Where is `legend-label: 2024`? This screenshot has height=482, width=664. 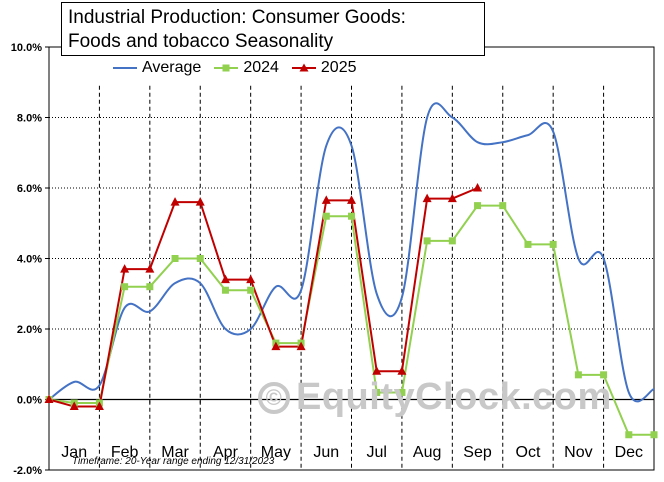
legend-label: 2024 is located at coordinates (261, 67).